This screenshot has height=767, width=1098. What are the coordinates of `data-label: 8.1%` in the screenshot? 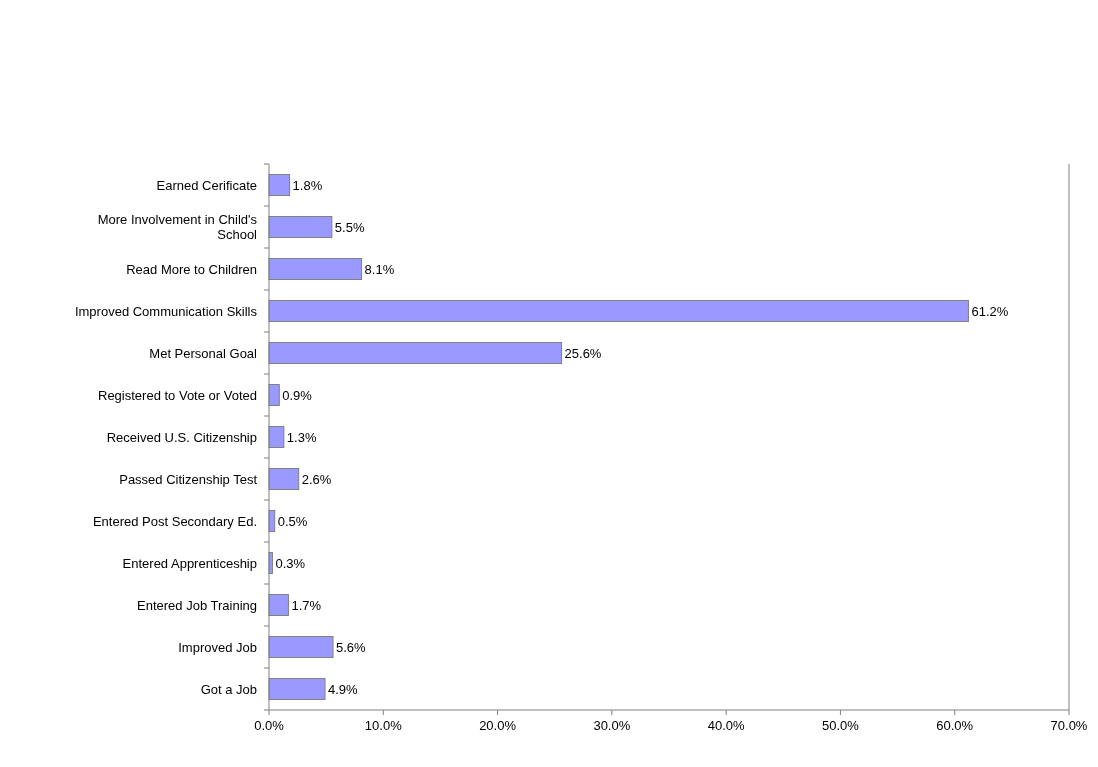 It's located at (379, 269).